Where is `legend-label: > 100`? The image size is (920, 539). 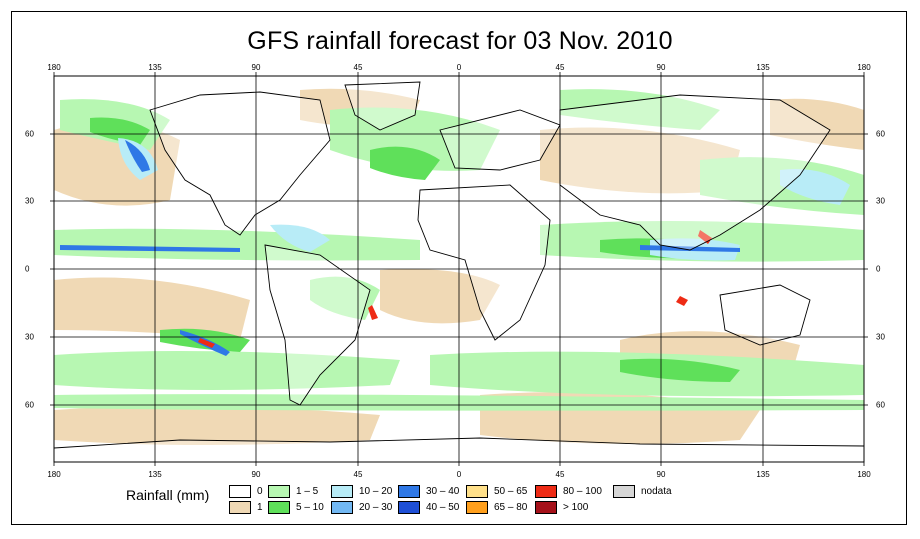
legend-label: > 100 is located at coordinates (576, 507).